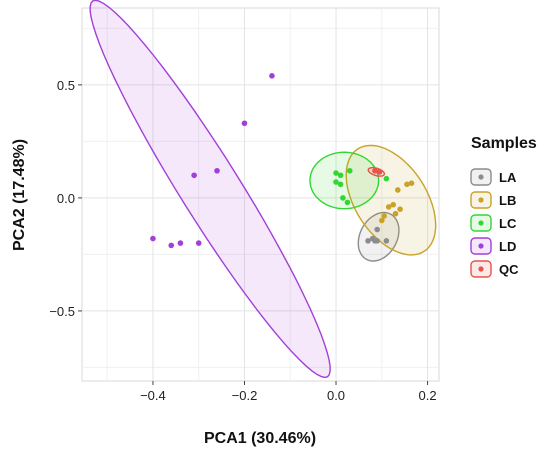 The width and height of the screenshot is (550, 452). Describe the element at coordinates (260, 438) in the screenshot. I see `x-axis-title: PCA1 (30.46%)` at that location.